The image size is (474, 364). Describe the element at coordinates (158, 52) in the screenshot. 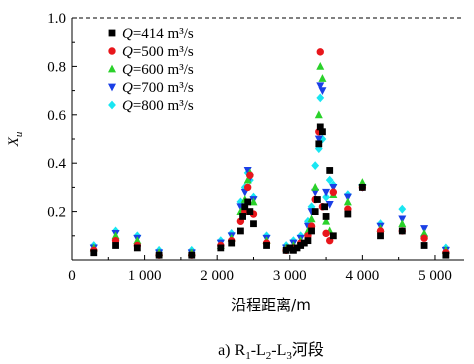

I see `legend-label: Q=500 m³/s` at that location.